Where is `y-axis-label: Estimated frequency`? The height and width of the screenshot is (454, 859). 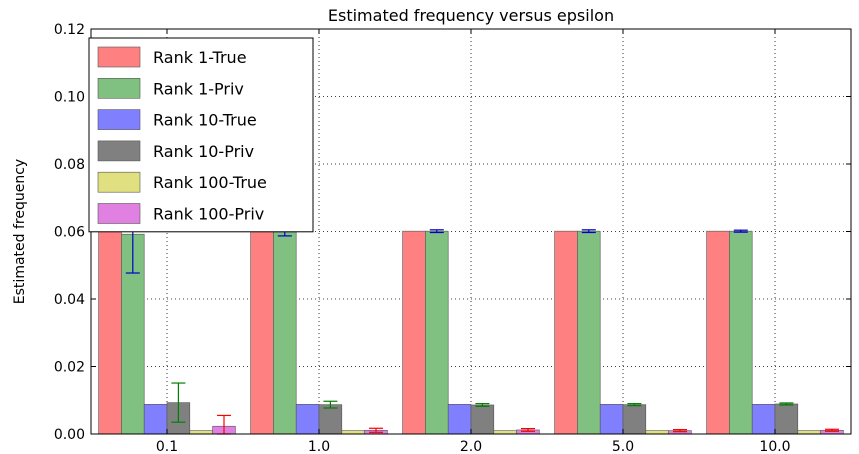 y-axis-label: Estimated frequency is located at coordinates (20, 231).